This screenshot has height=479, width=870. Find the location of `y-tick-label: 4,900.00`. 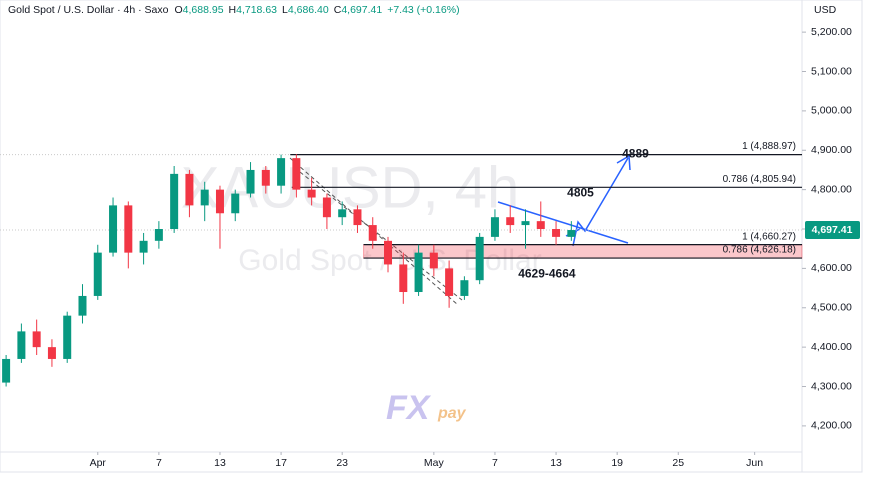

y-tick-label: 4,900.00 is located at coordinates (831, 150).